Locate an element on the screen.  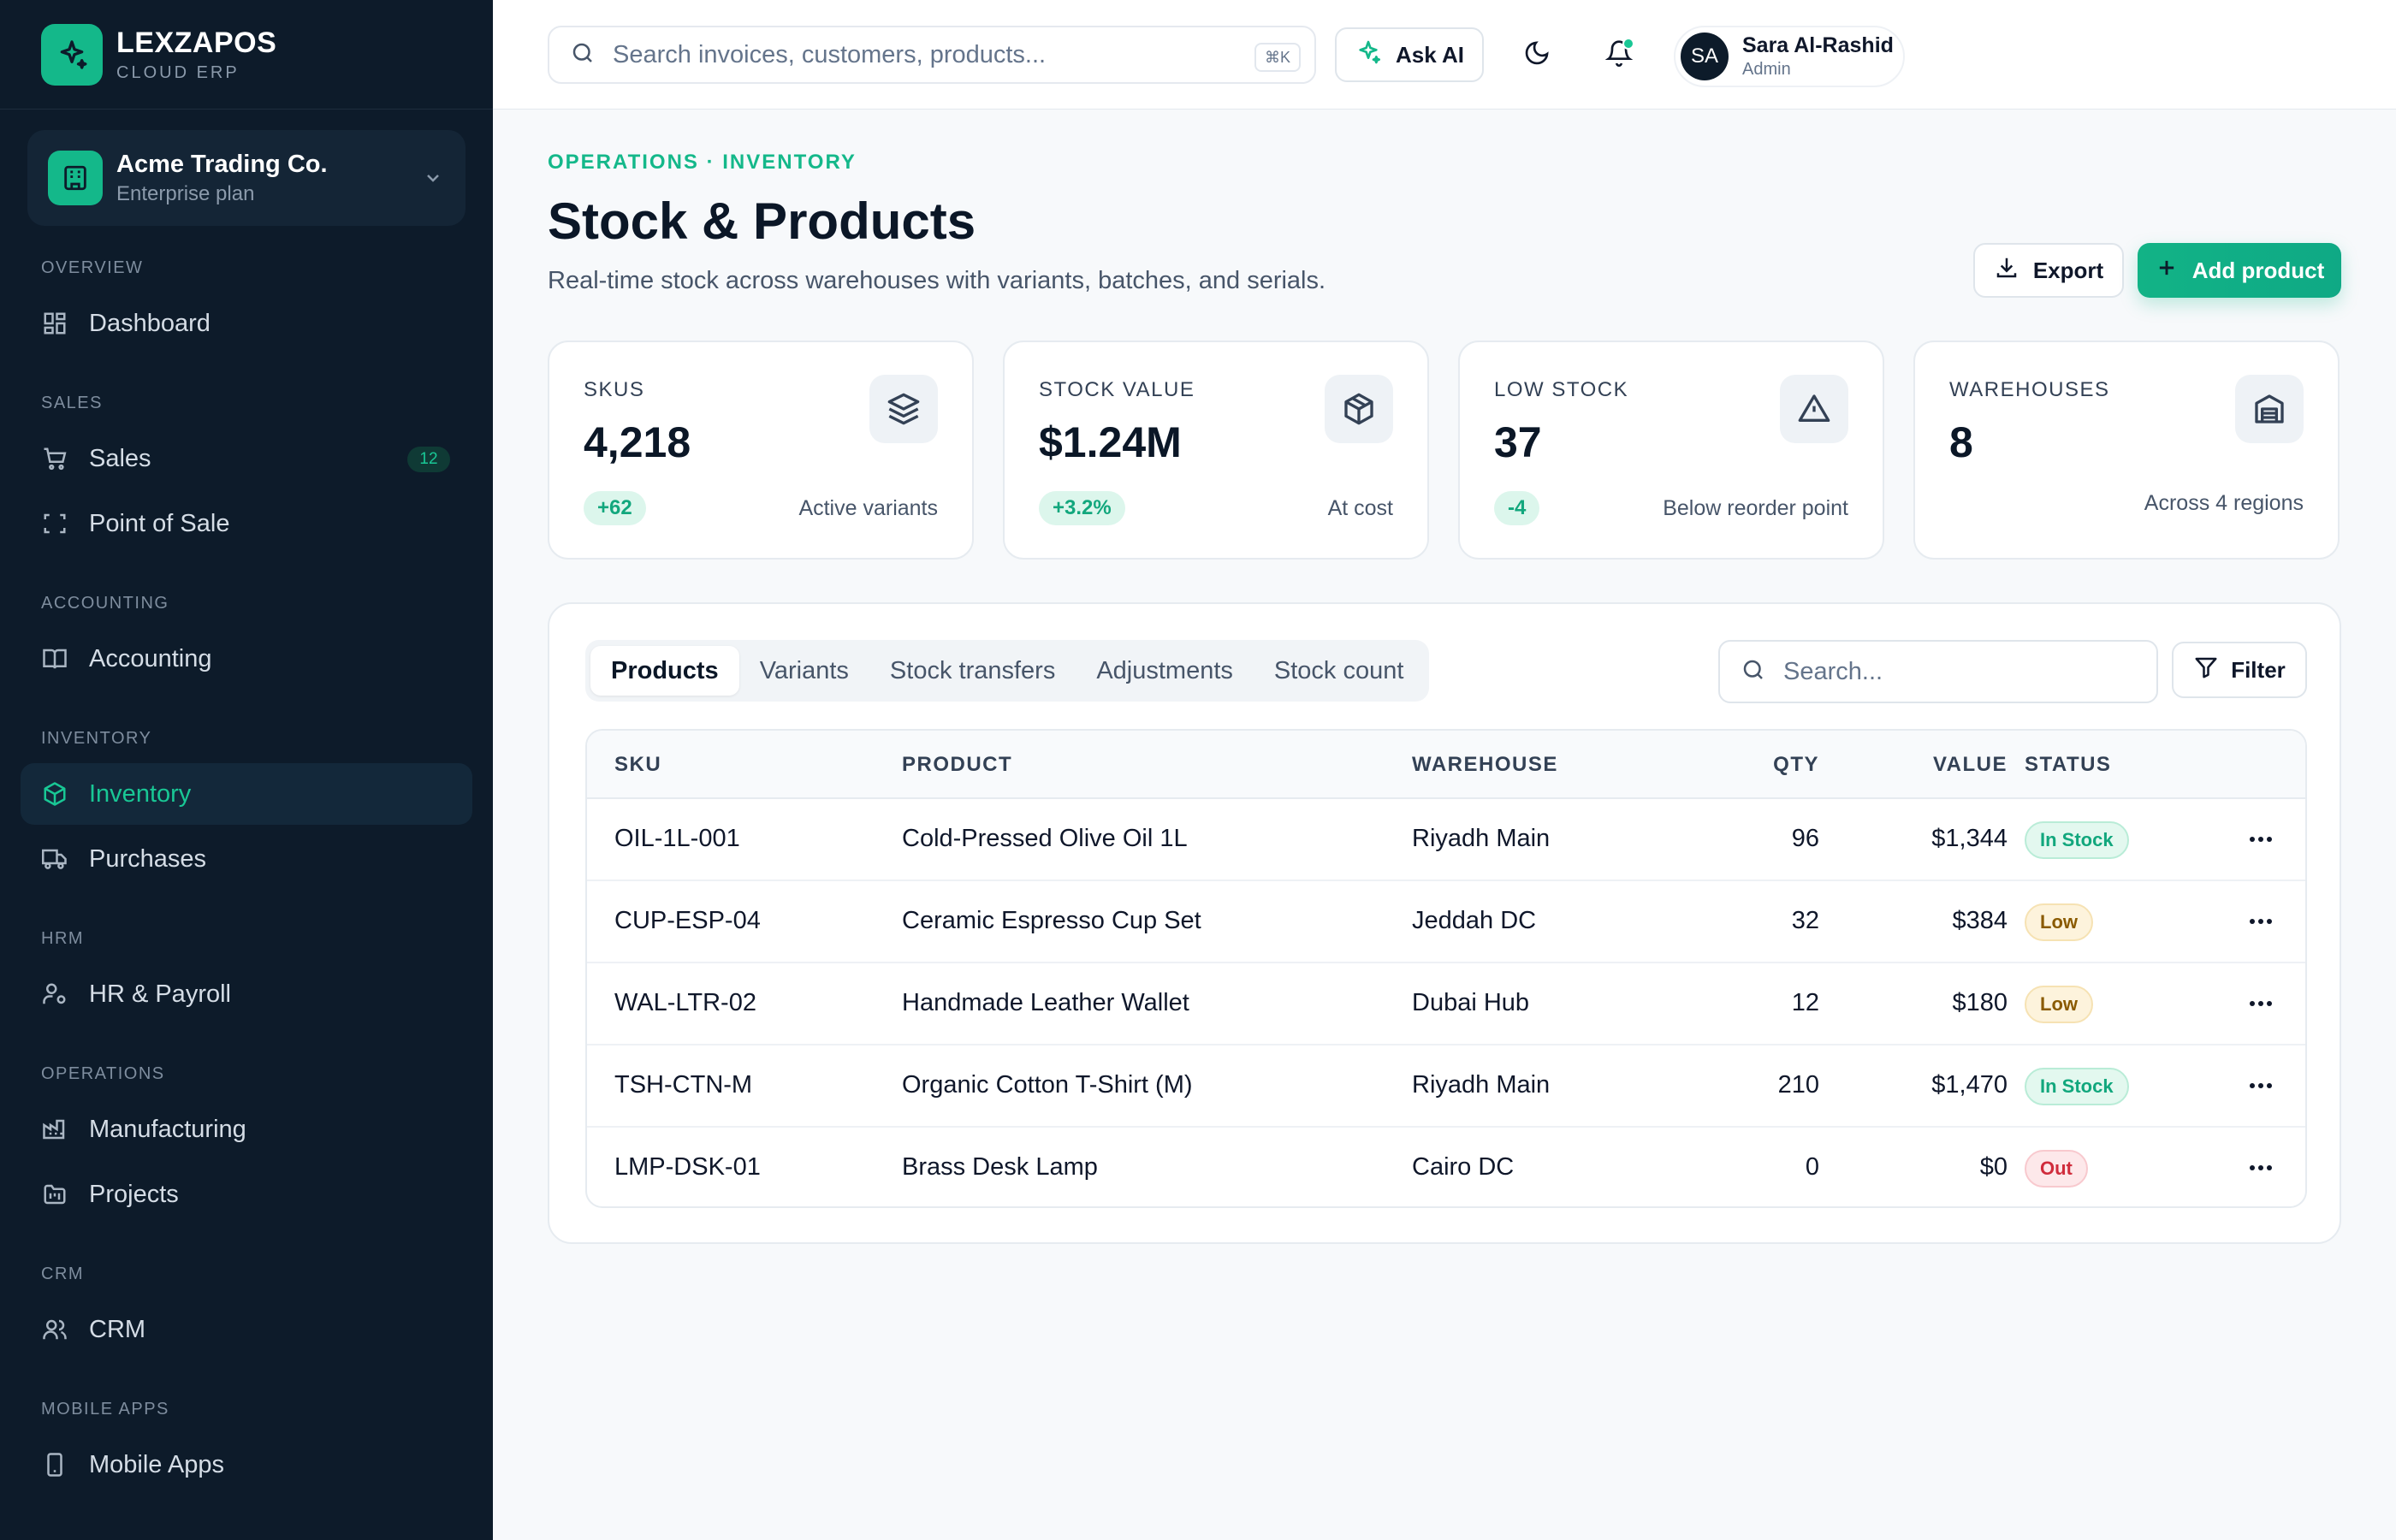
sidebar-item-sales: Sales 12 is located at coordinates (247, 458).